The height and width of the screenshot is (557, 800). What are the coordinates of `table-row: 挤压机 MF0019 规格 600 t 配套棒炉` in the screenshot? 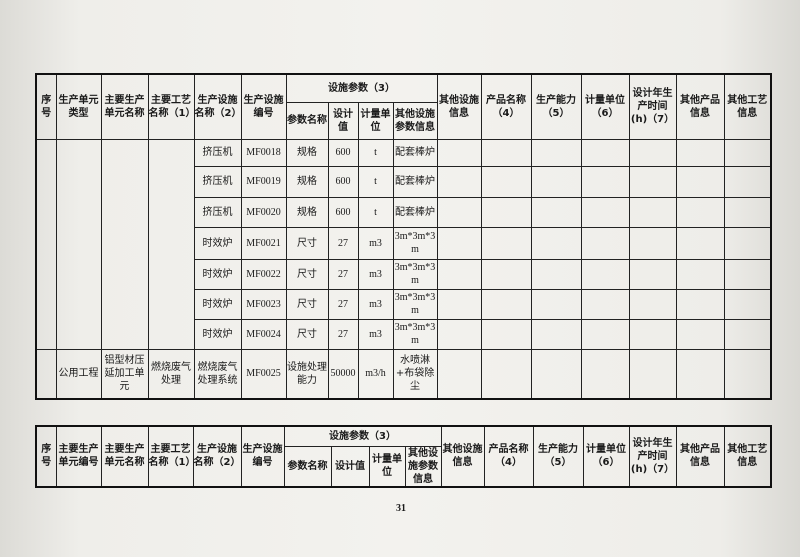 It's located at (404, 181).